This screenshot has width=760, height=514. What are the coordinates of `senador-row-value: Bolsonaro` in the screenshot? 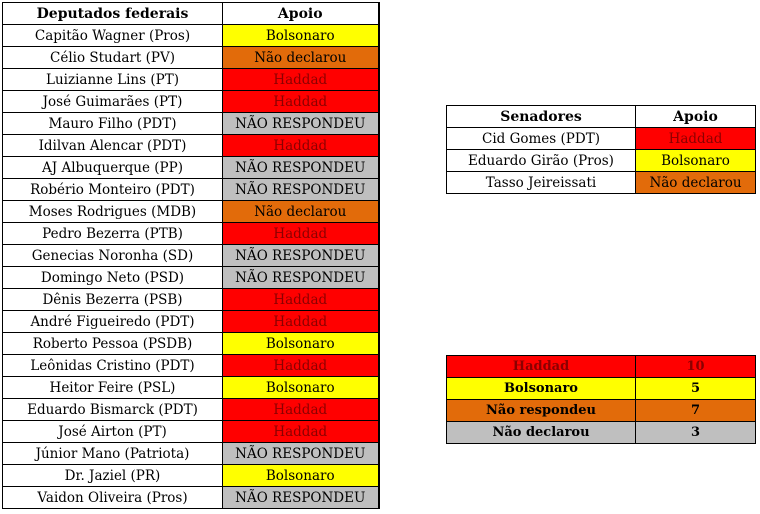 It's located at (695, 160).